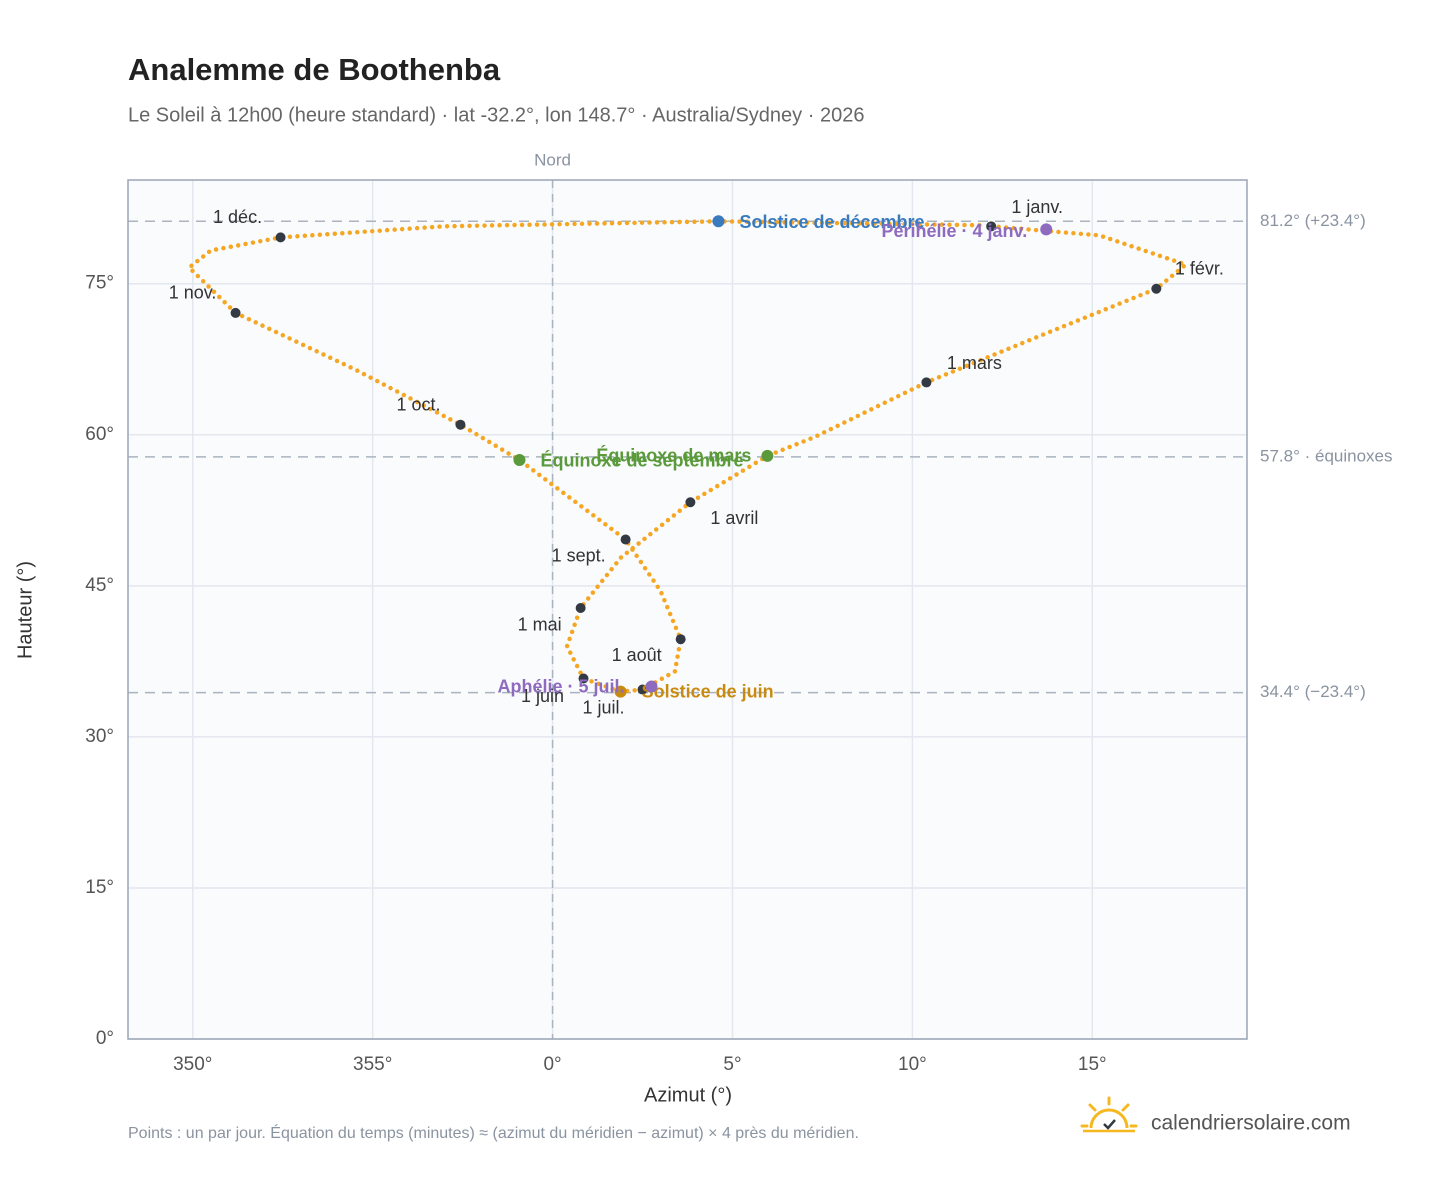 This screenshot has height=1188, width=1448. I want to click on event-label: Solstice de juin, so click(708, 691).